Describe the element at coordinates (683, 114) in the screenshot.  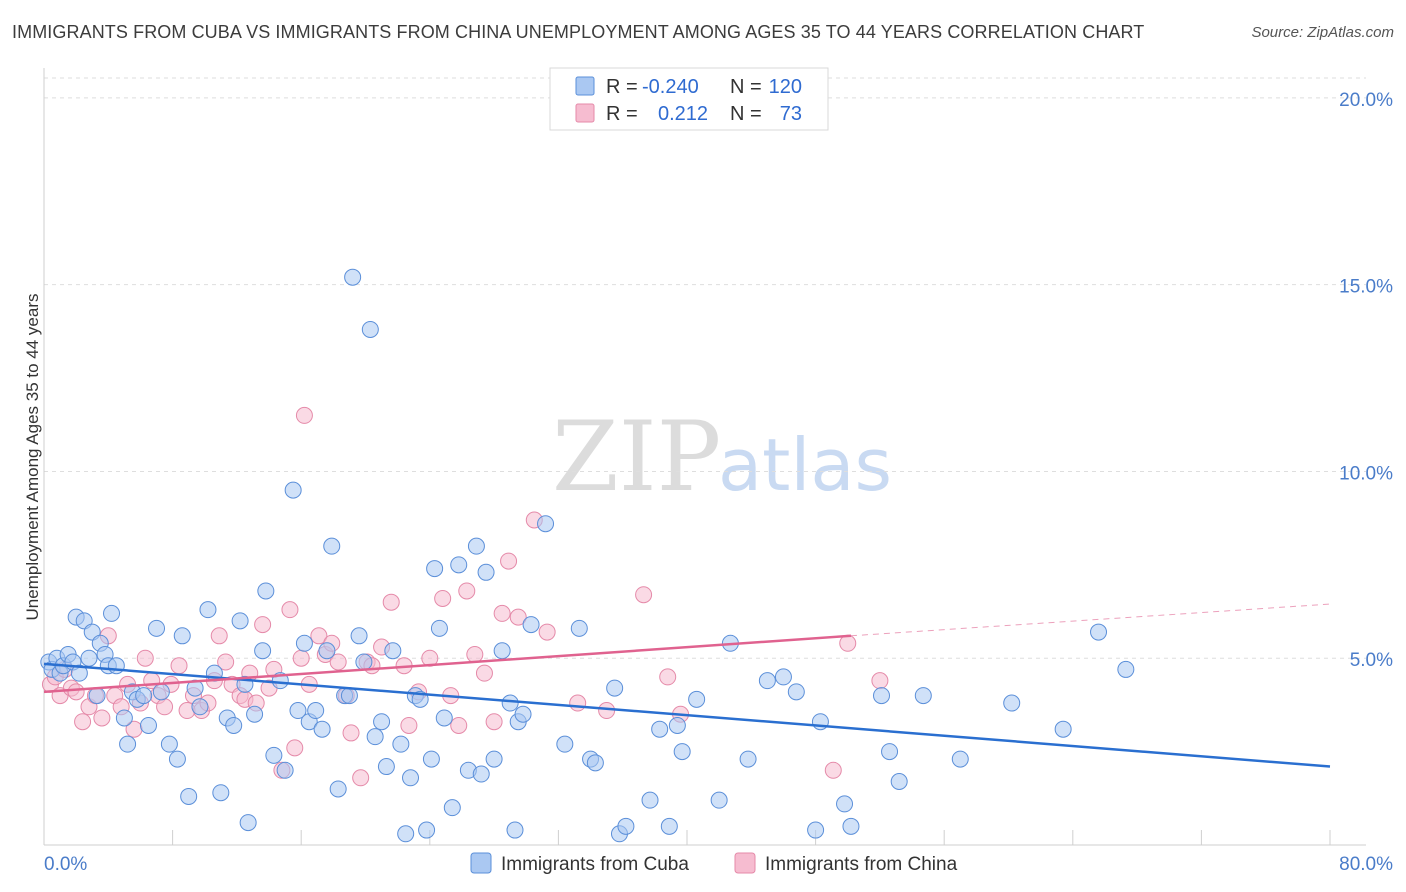
I see `legend-china-r-value: 0.212` at that location.